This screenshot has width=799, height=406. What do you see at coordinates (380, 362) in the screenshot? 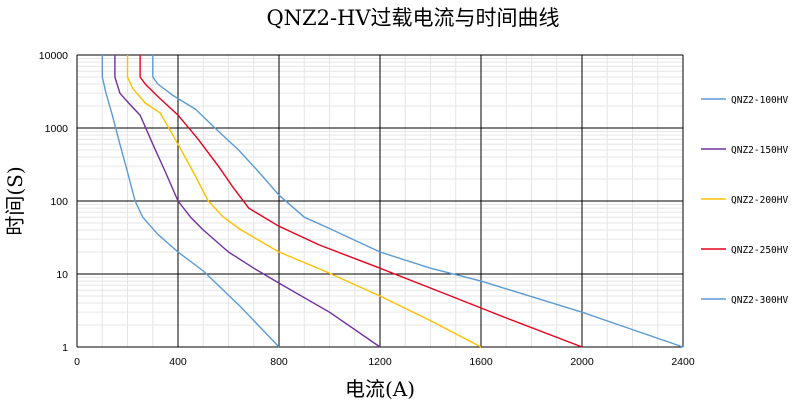
I see `x-tick-label: 1200` at bounding box center [380, 362].